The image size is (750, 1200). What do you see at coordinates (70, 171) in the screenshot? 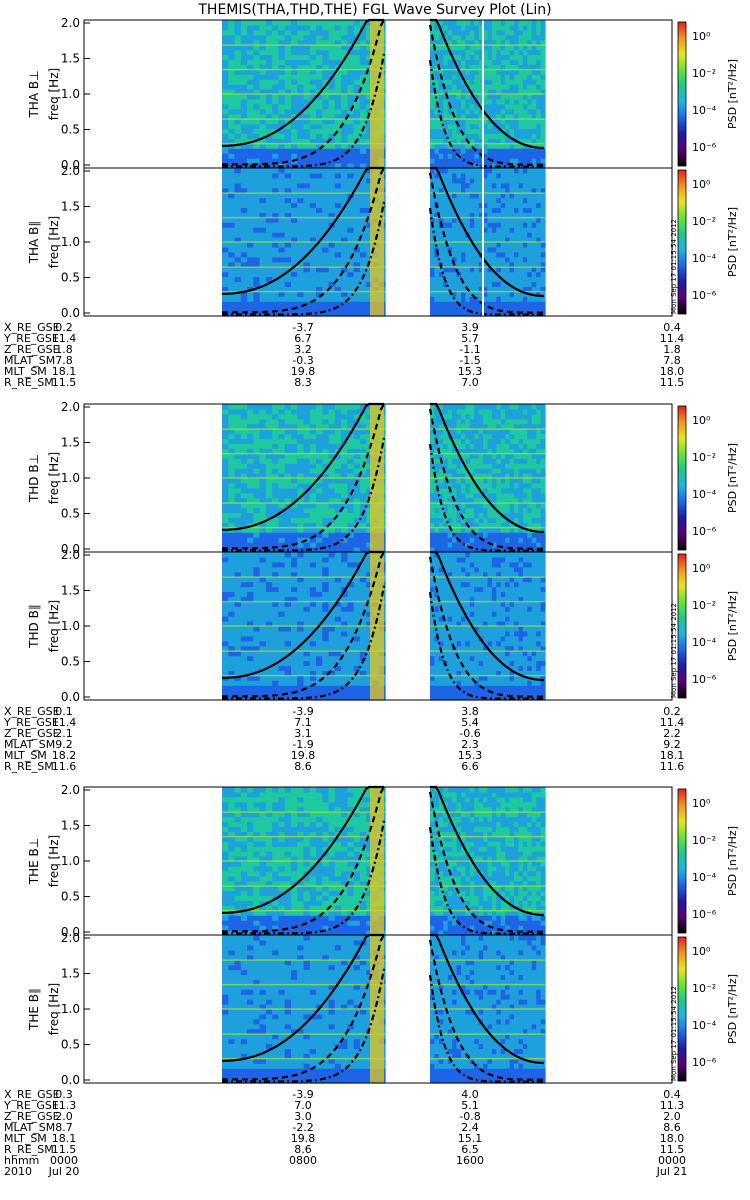
I see `y-tick-label: 2.0` at bounding box center [70, 171].